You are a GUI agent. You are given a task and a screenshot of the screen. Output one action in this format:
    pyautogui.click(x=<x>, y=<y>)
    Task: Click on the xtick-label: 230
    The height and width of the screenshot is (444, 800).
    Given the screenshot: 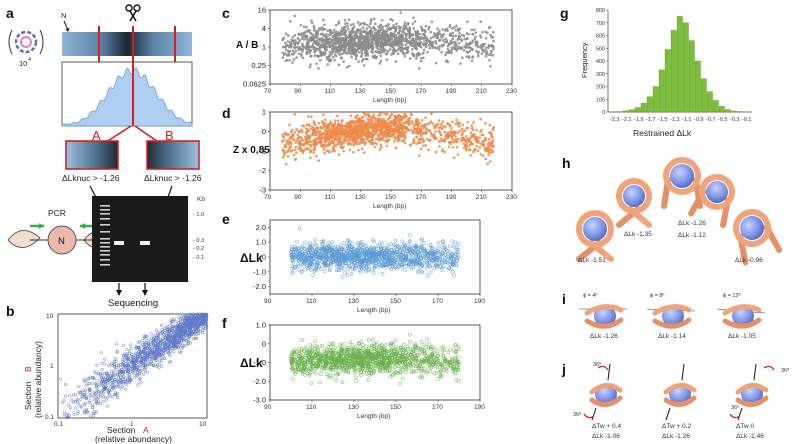 What is the action you would take?
    pyautogui.click(x=511, y=197)
    